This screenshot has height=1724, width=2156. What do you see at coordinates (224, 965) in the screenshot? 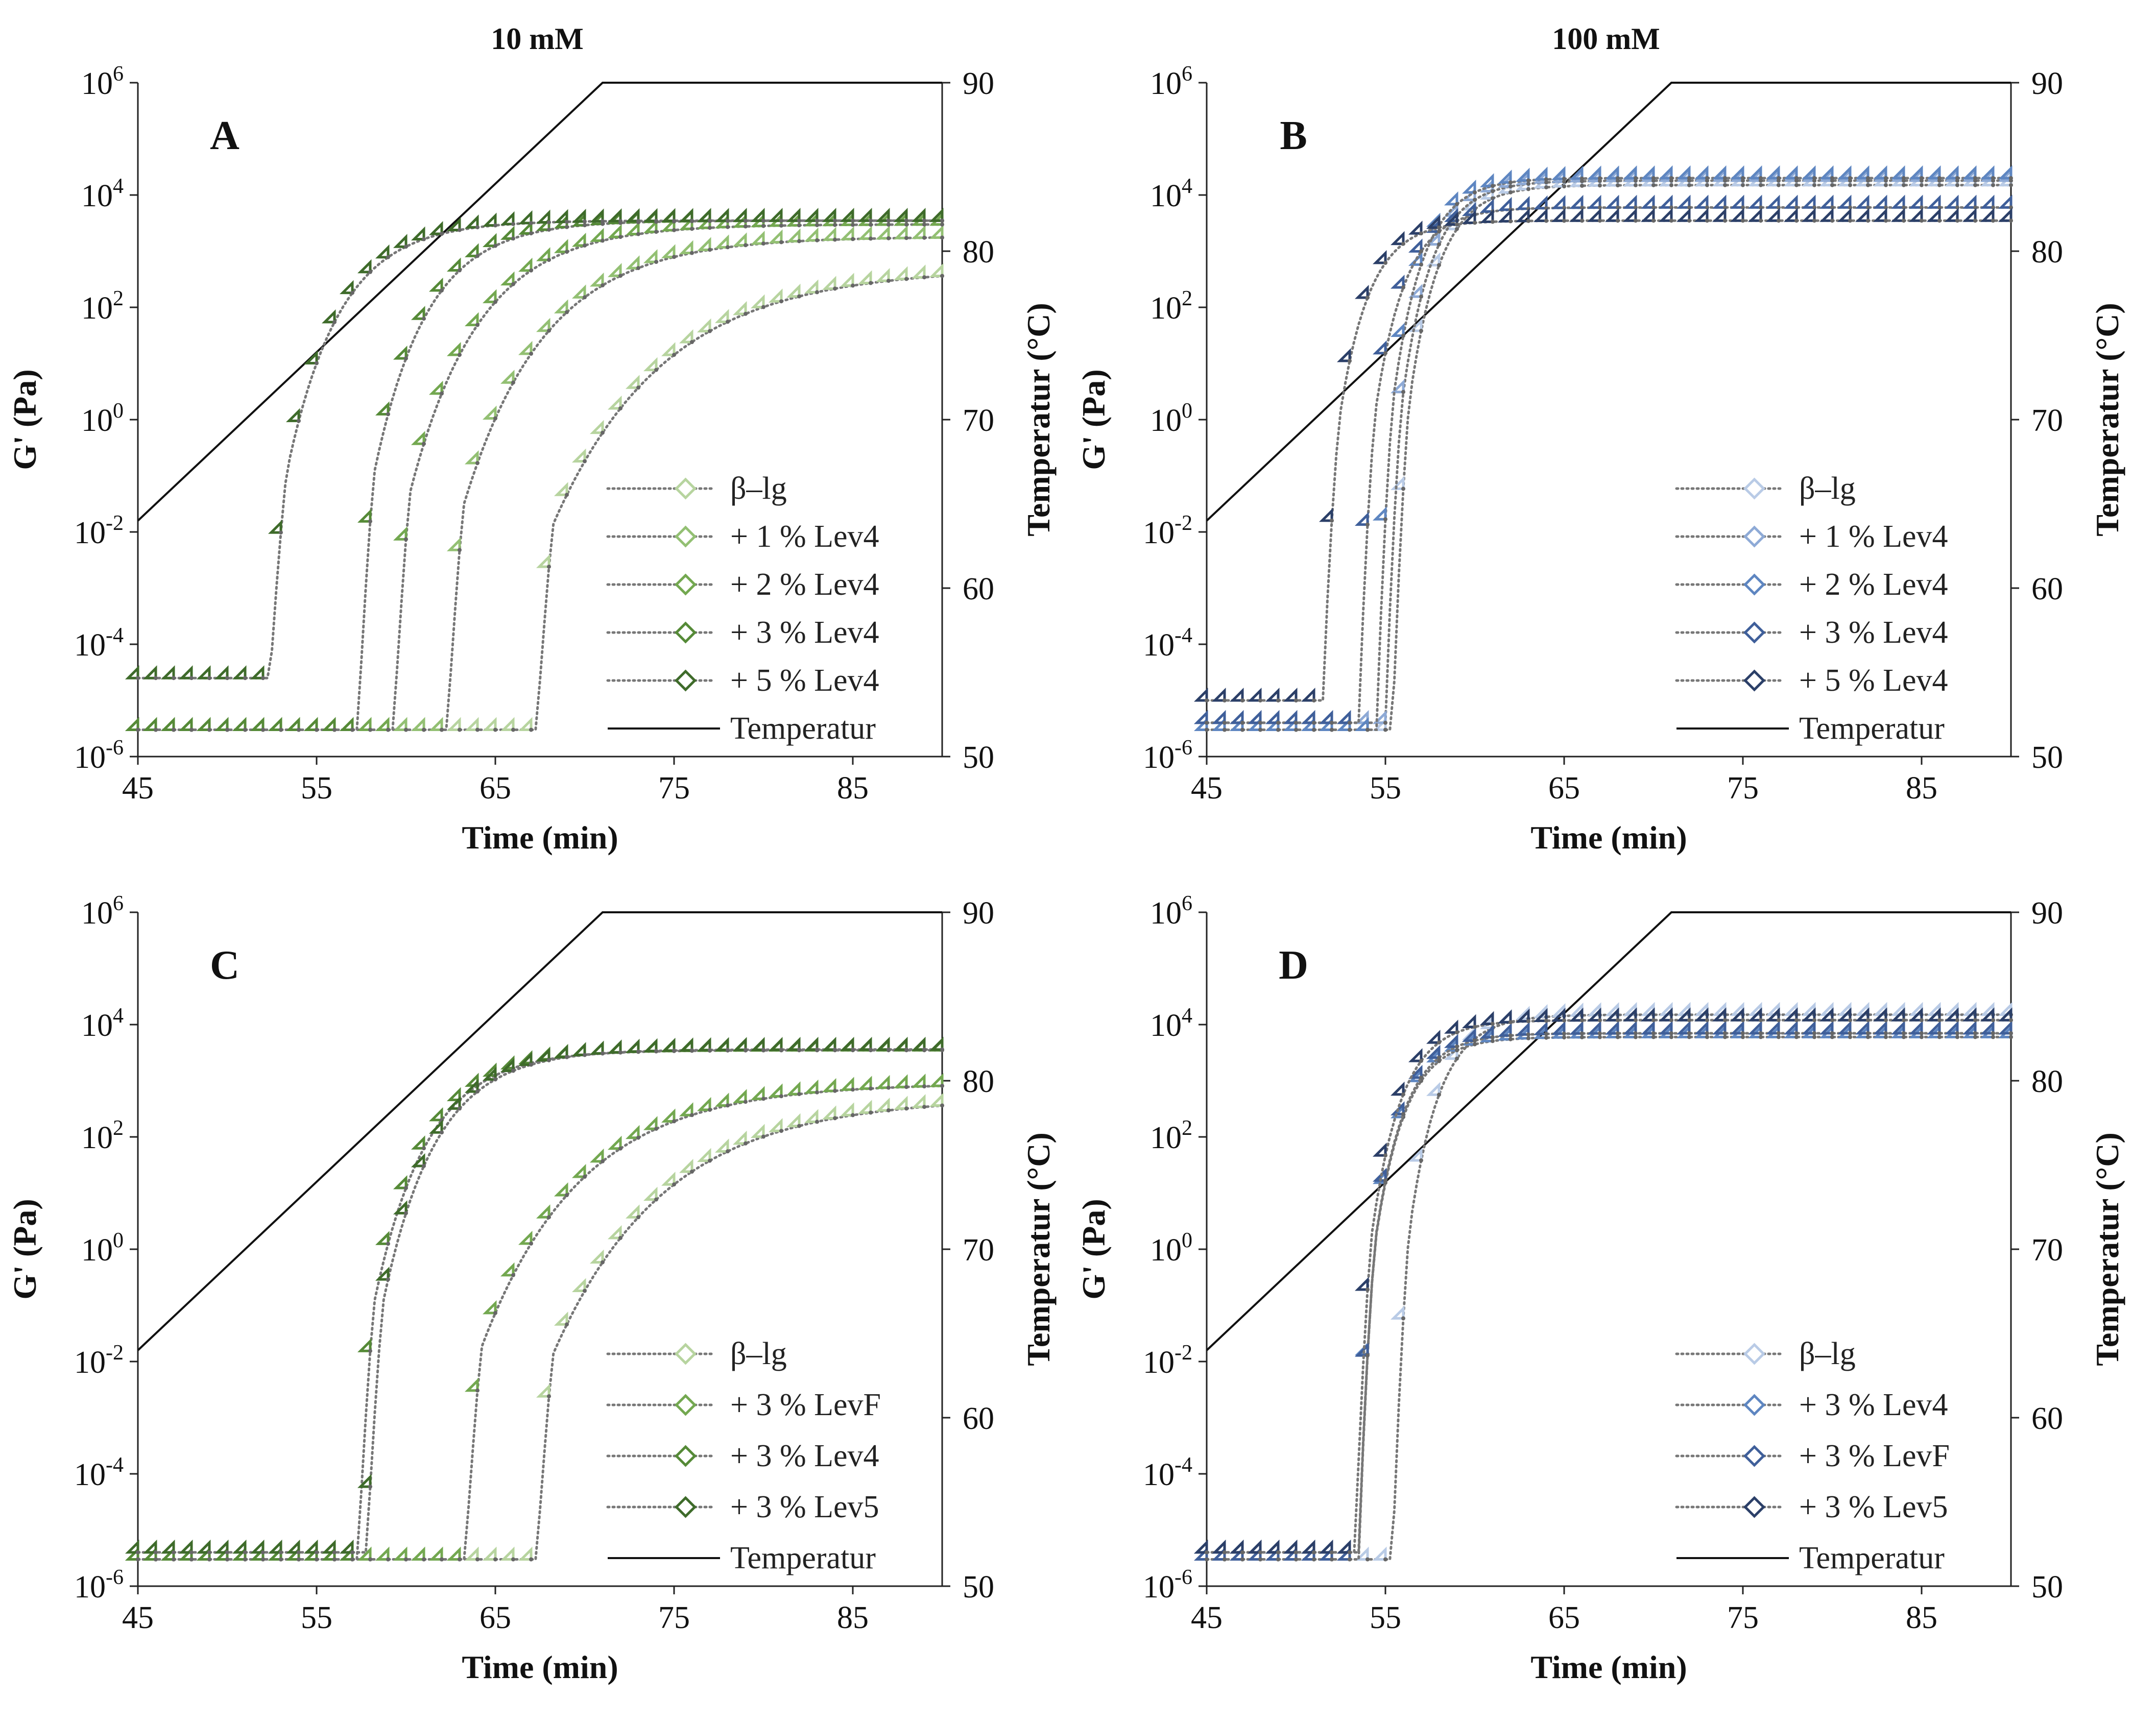
I see `panel-label: C` at bounding box center [224, 965].